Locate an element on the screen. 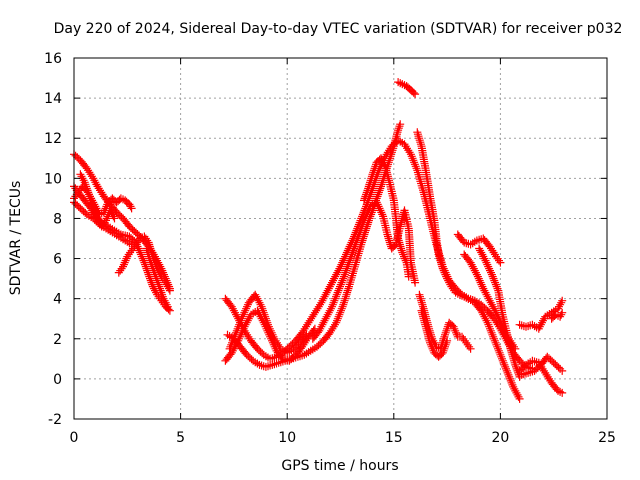 The width and height of the screenshot is (640, 480). x-tick-label: 0 is located at coordinates (74, 438).